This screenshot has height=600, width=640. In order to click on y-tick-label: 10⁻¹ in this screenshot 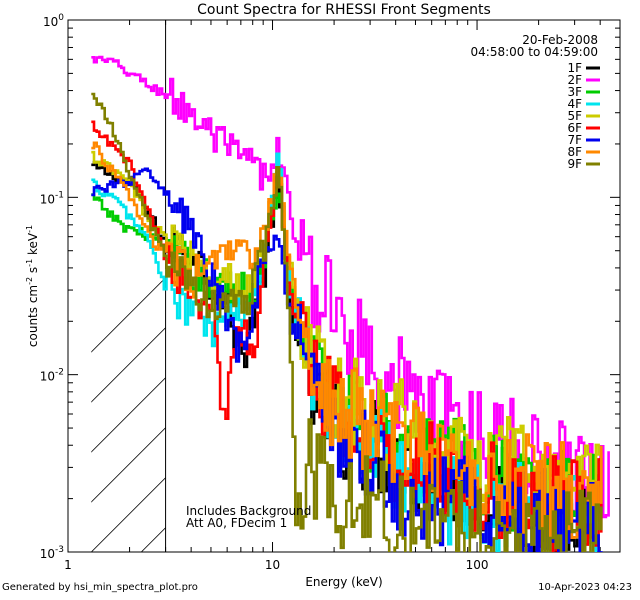, I will do `click(52, 198)`.